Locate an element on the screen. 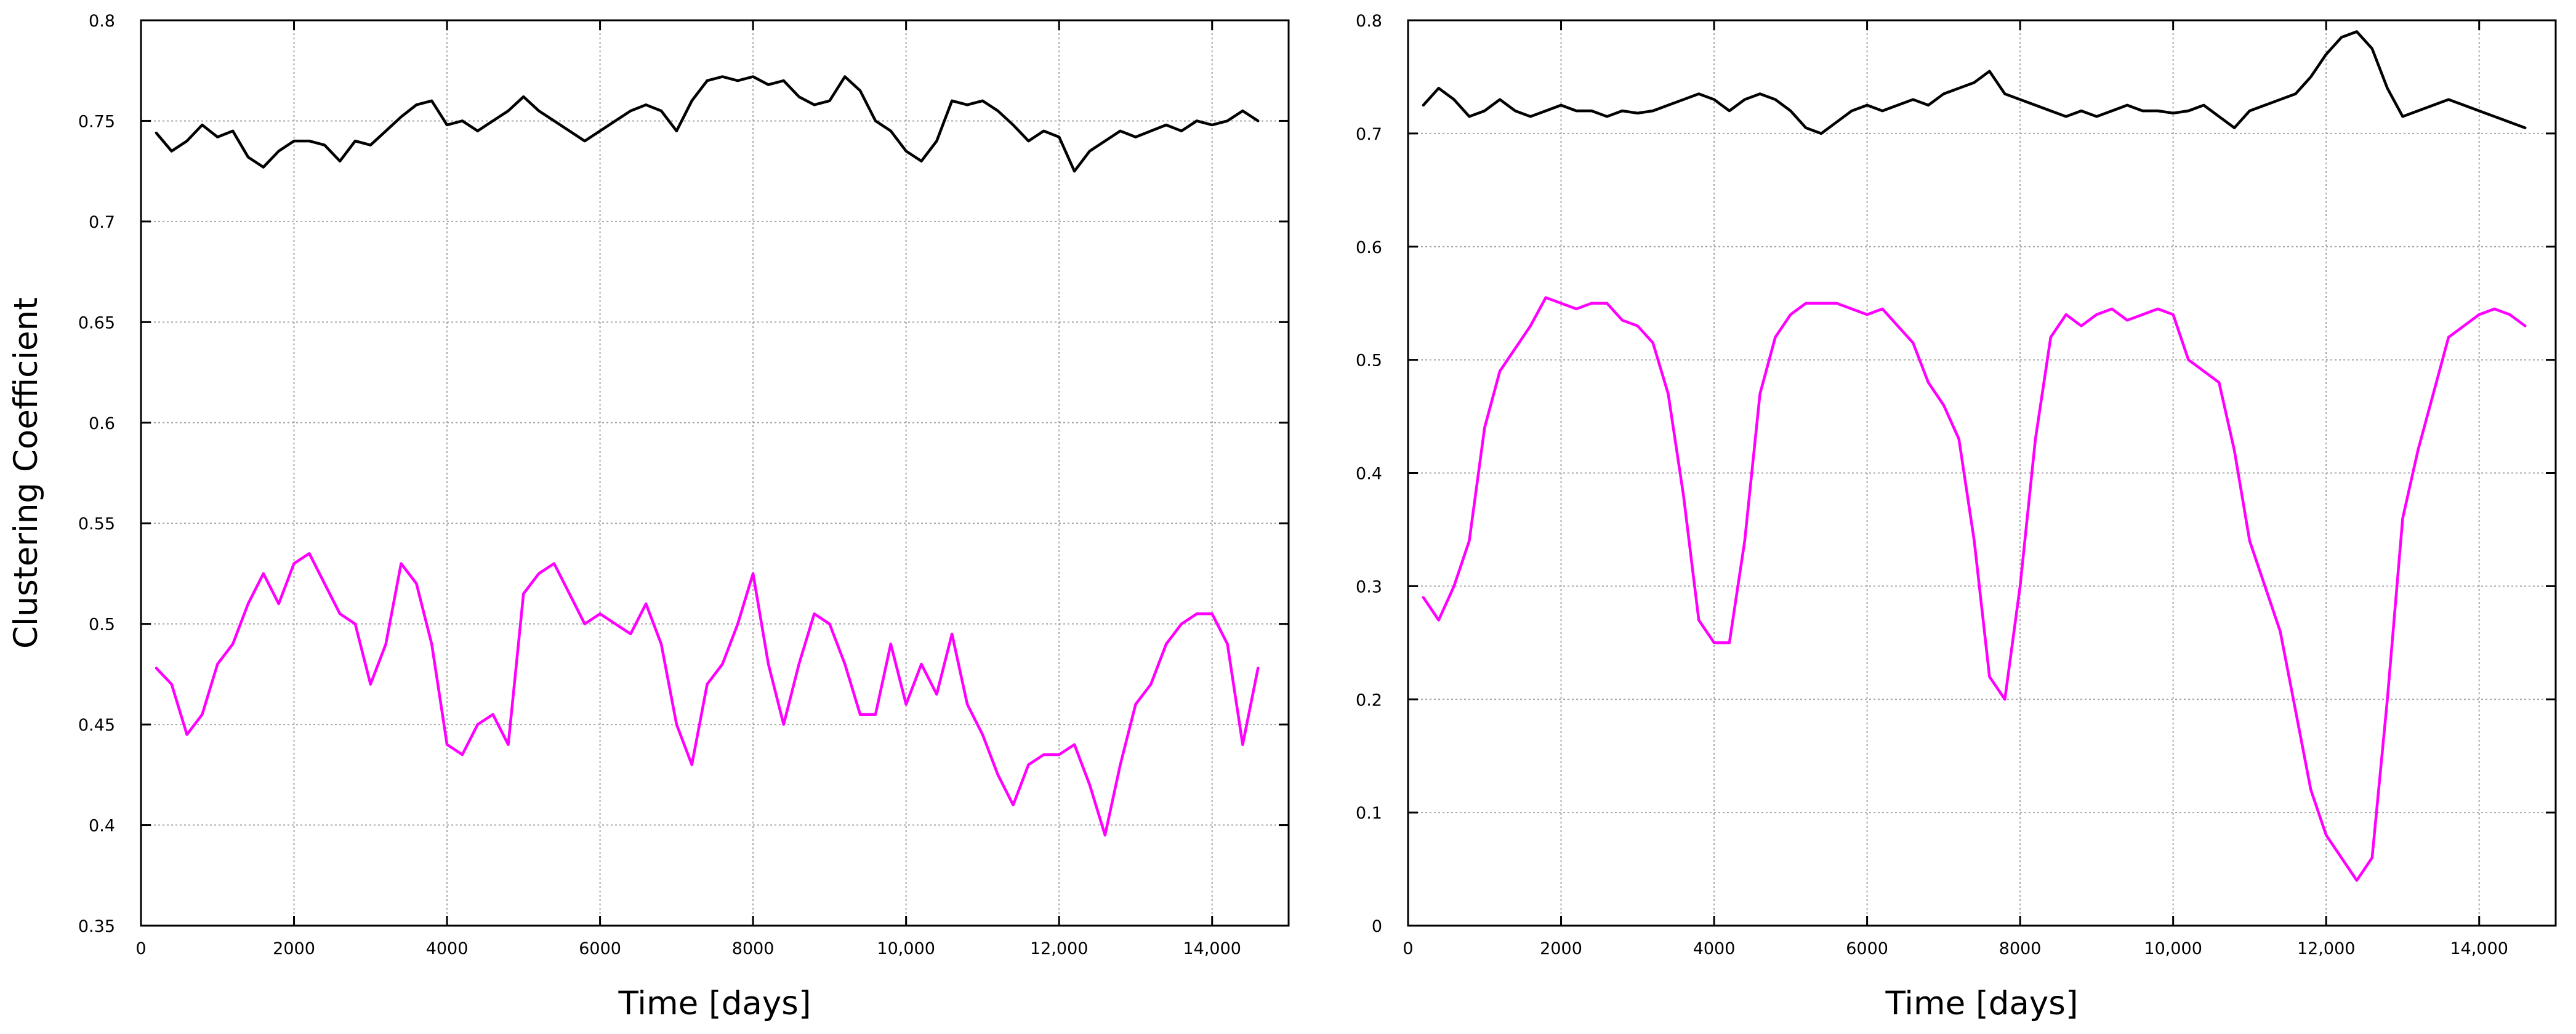 This screenshot has width=2576, height=1034. y-tick-label: 0.65 is located at coordinates (96, 322).